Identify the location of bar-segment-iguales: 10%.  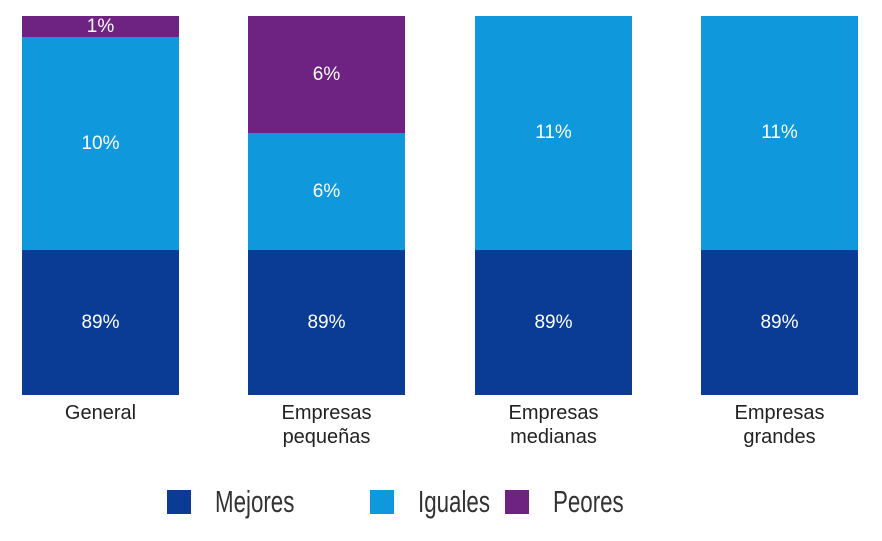
(100, 143).